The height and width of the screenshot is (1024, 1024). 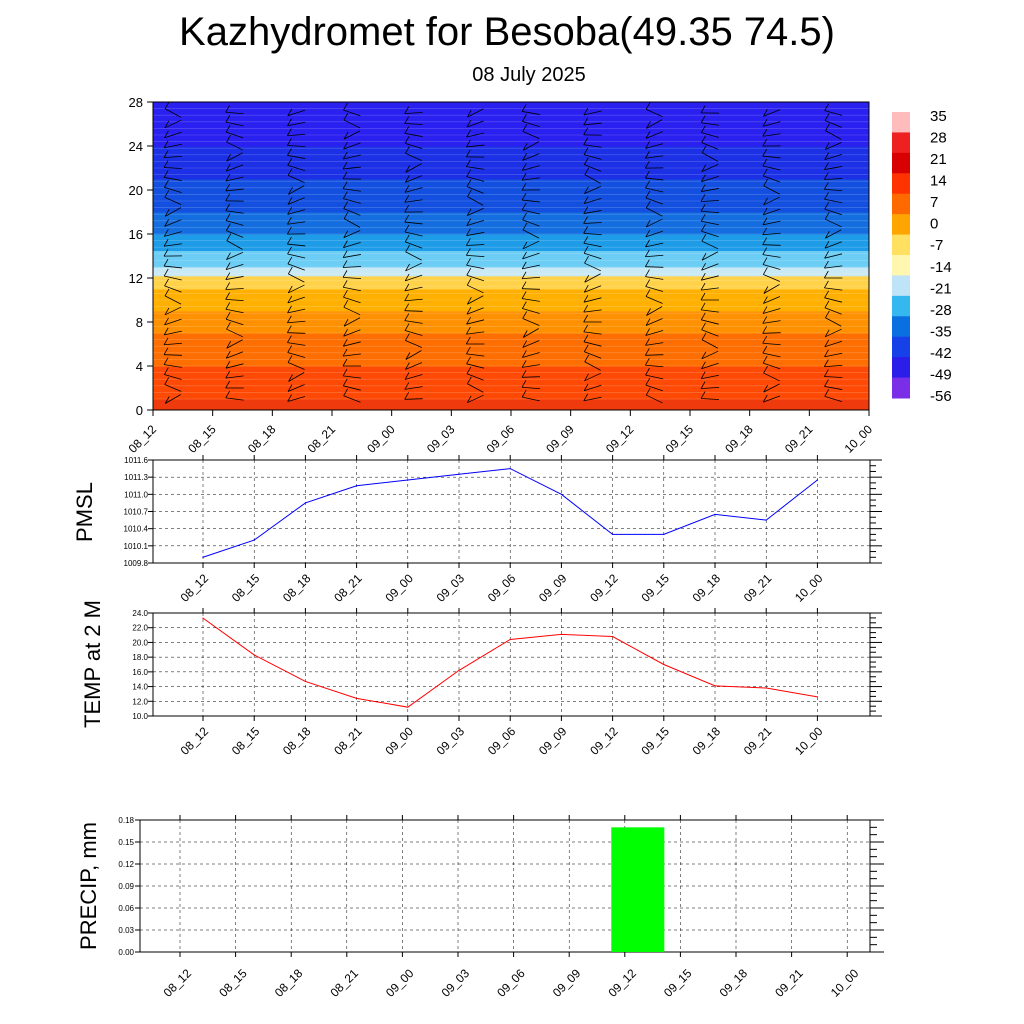 I want to click on x-tick-label: 09_18, so click(x=739, y=439).